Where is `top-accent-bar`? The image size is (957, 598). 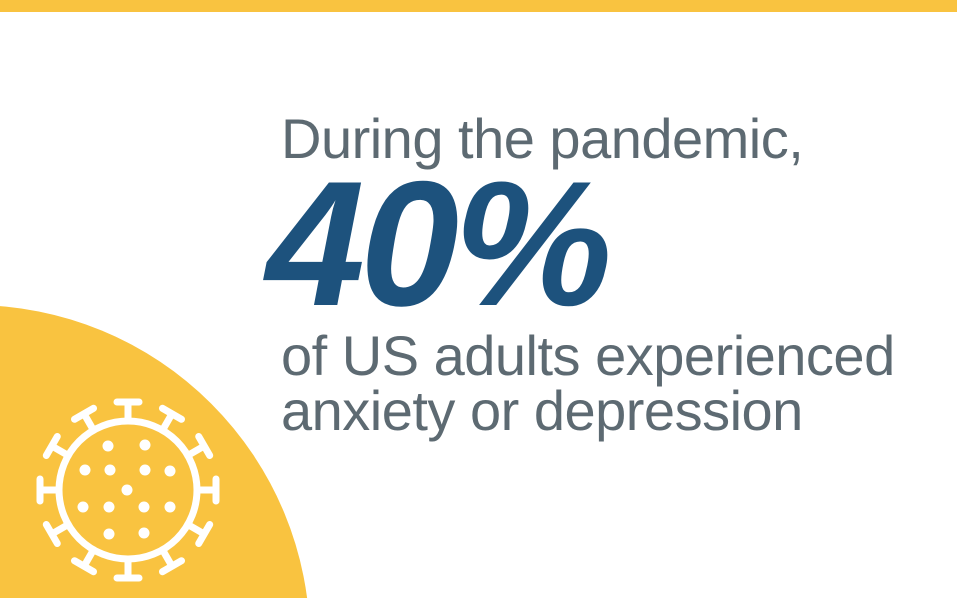 top-accent-bar is located at coordinates (478, 6).